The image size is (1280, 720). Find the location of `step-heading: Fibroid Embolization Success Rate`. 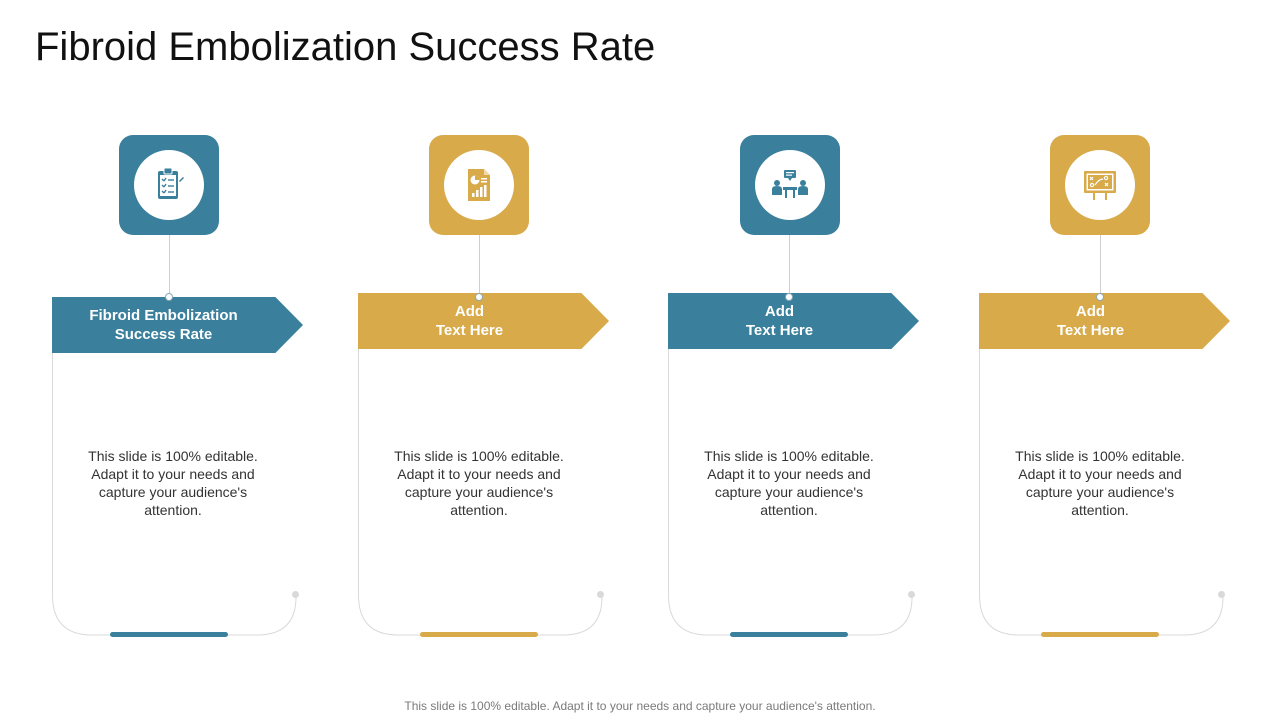

step-heading: Fibroid Embolization Success Rate is located at coordinates (163, 325).